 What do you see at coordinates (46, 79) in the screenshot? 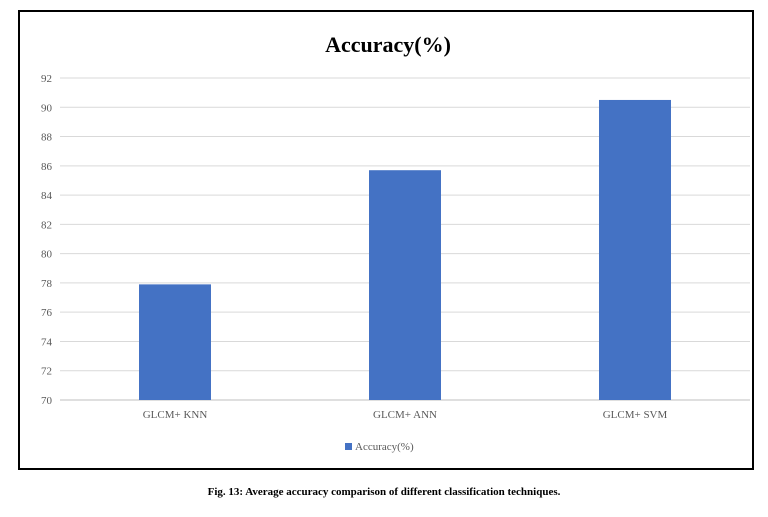
I see `y-tick-label: 92` at bounding box center [46, 79].